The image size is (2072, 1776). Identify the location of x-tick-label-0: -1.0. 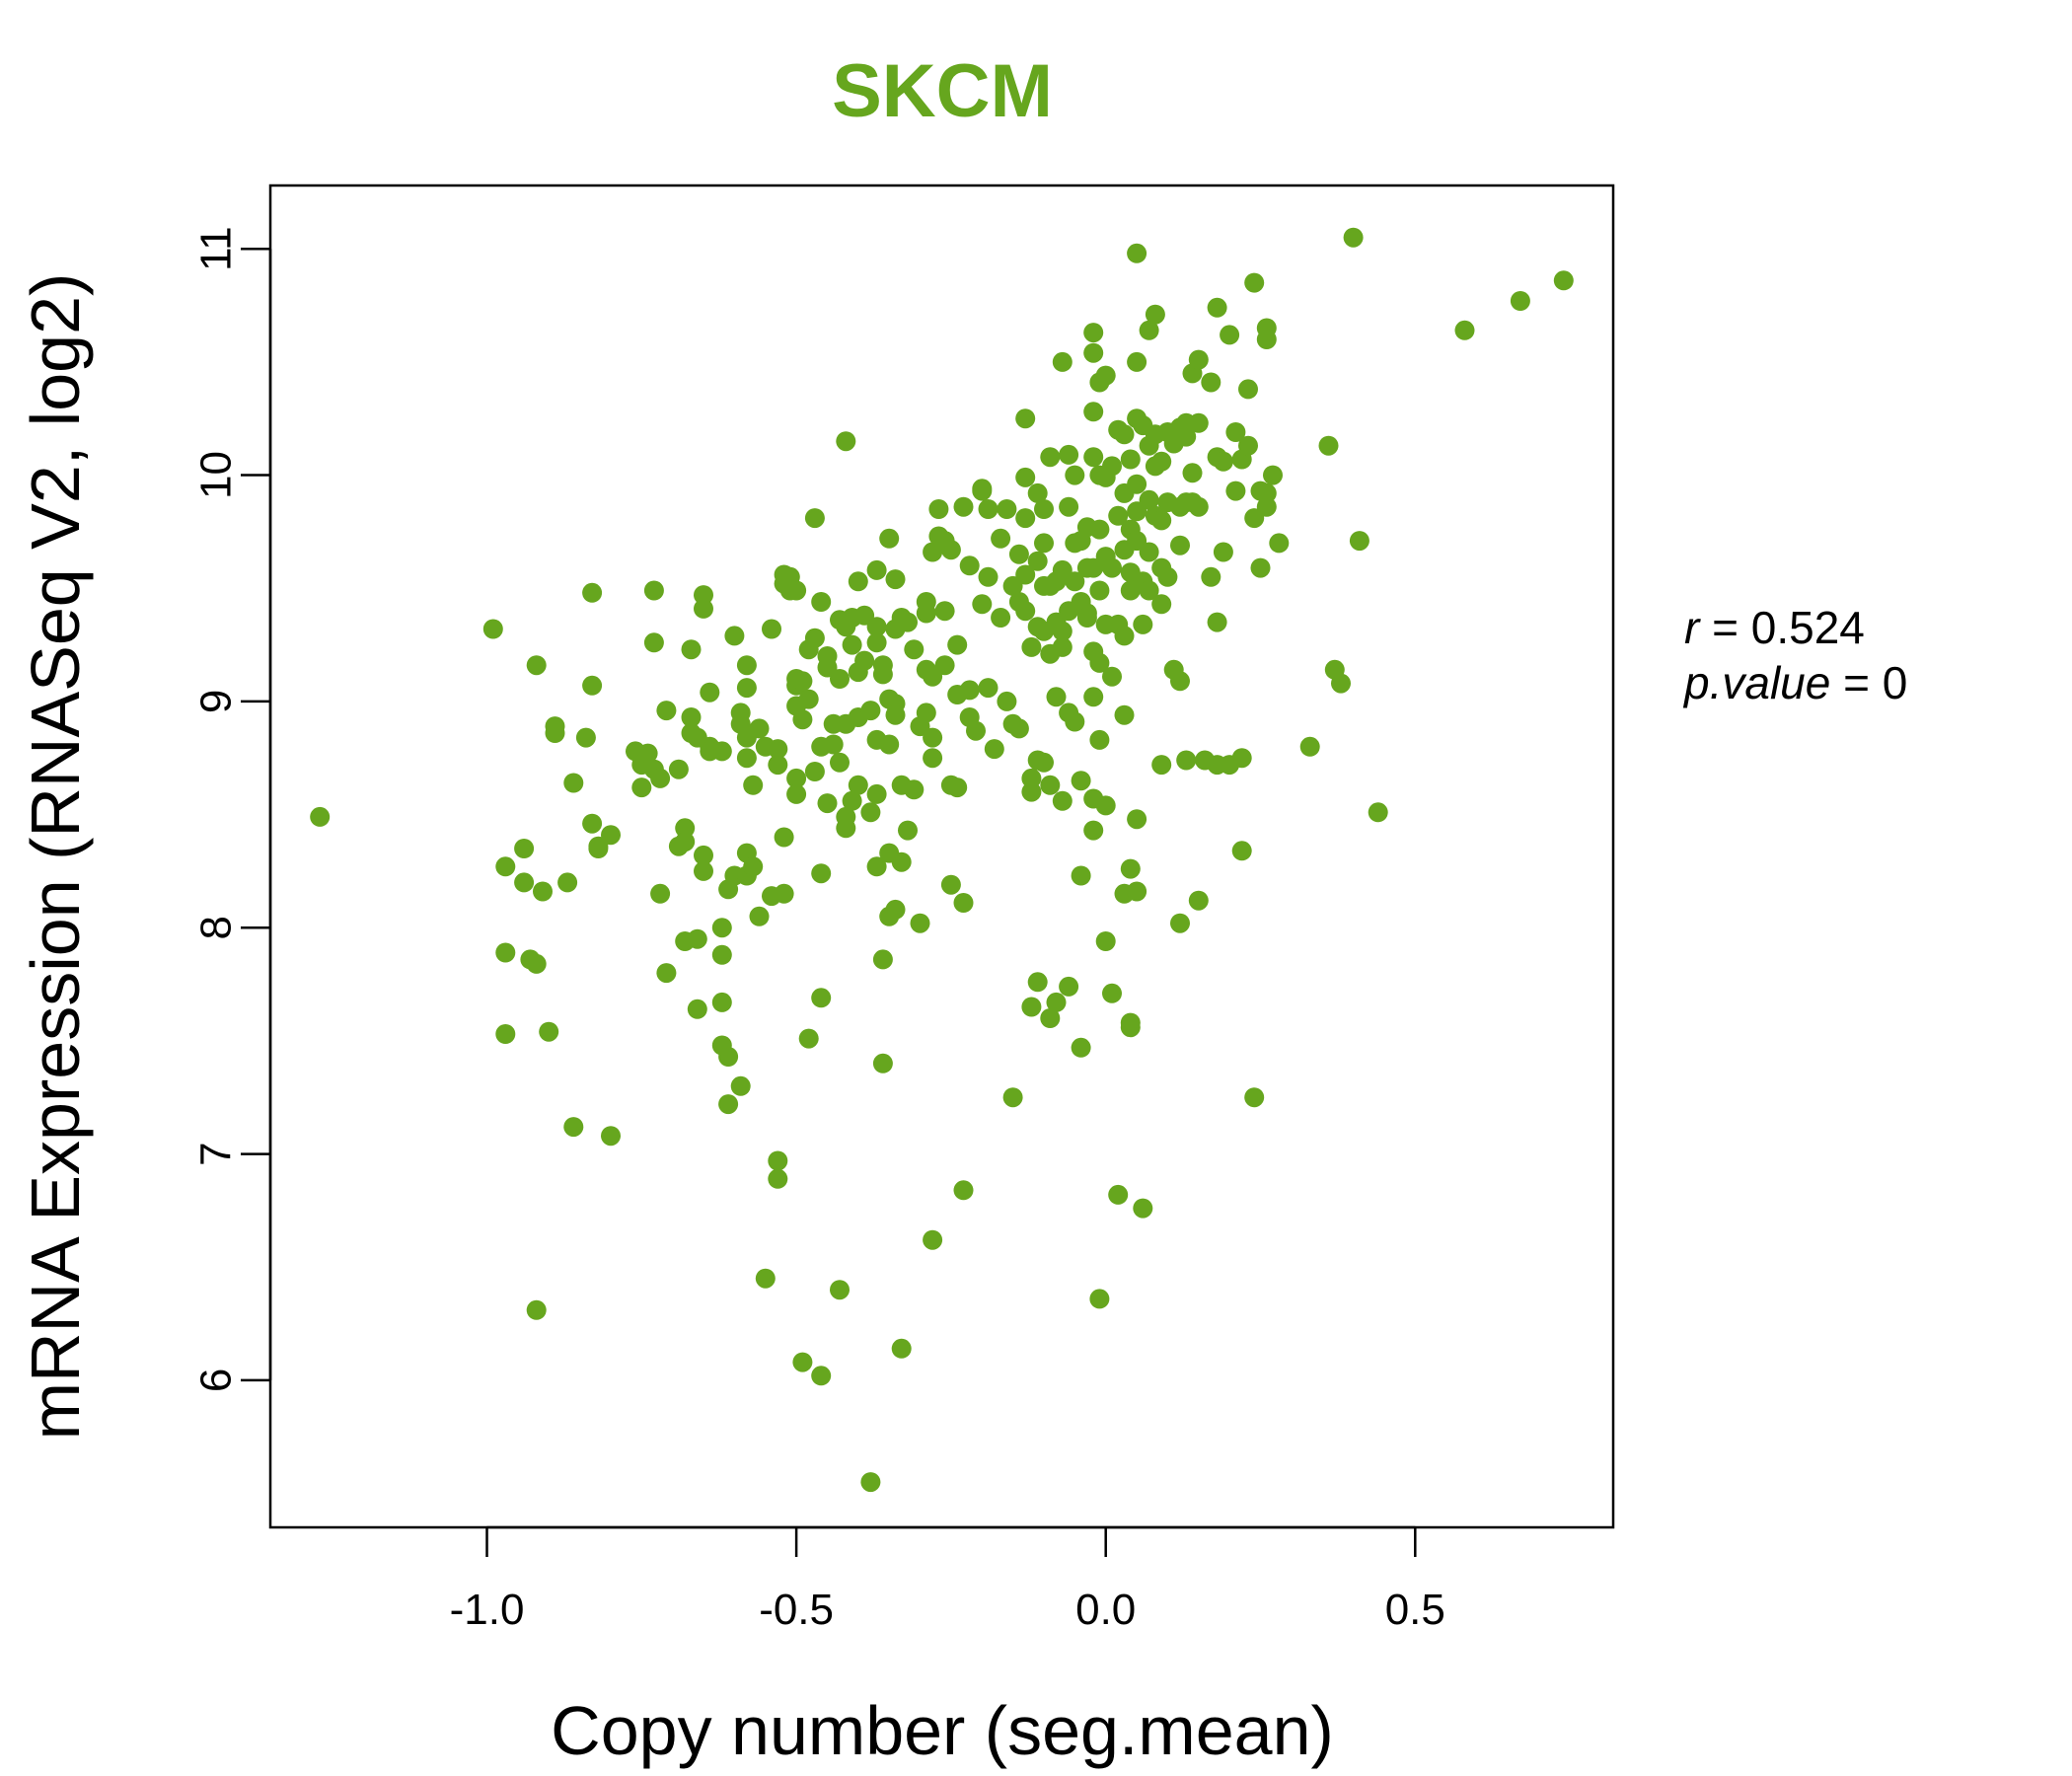
(488, 1610).